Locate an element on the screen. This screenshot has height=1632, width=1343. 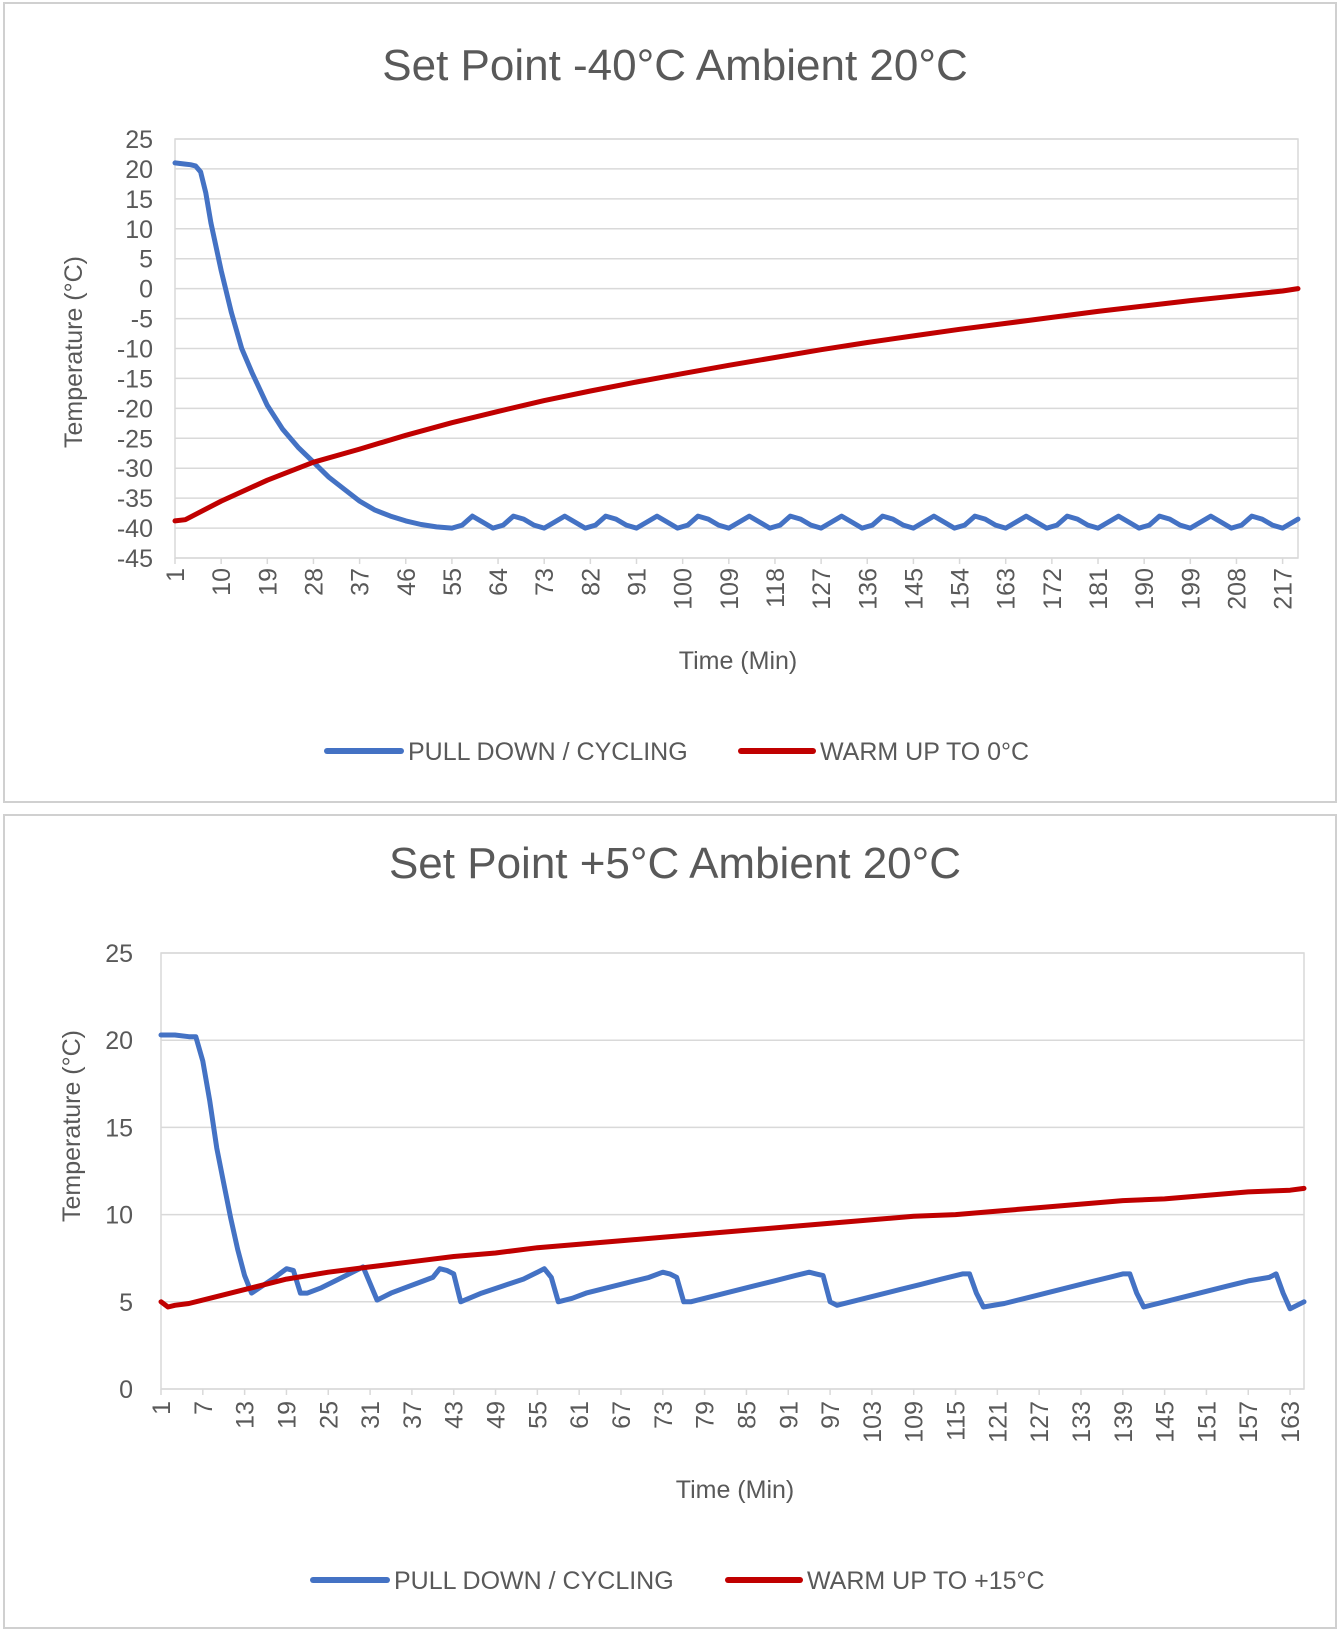
y-tick-label: -45 is located at coordinates (135, 559).